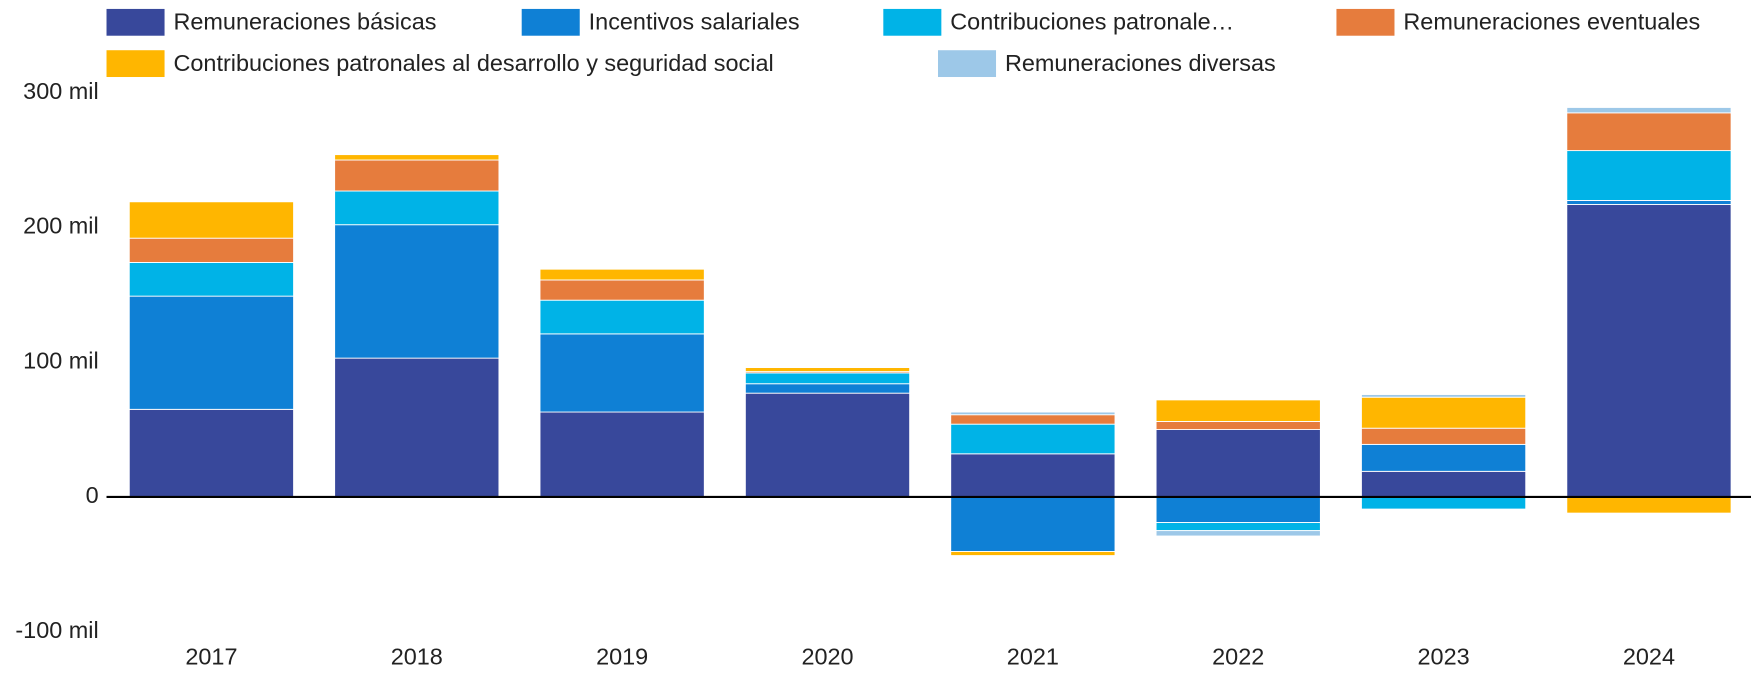 The image size is (1751, 673). What do you see at coordinates (417, 657) in the screenshot?
I see `x-tick-label: 2018` at bounding box center [417, 657].